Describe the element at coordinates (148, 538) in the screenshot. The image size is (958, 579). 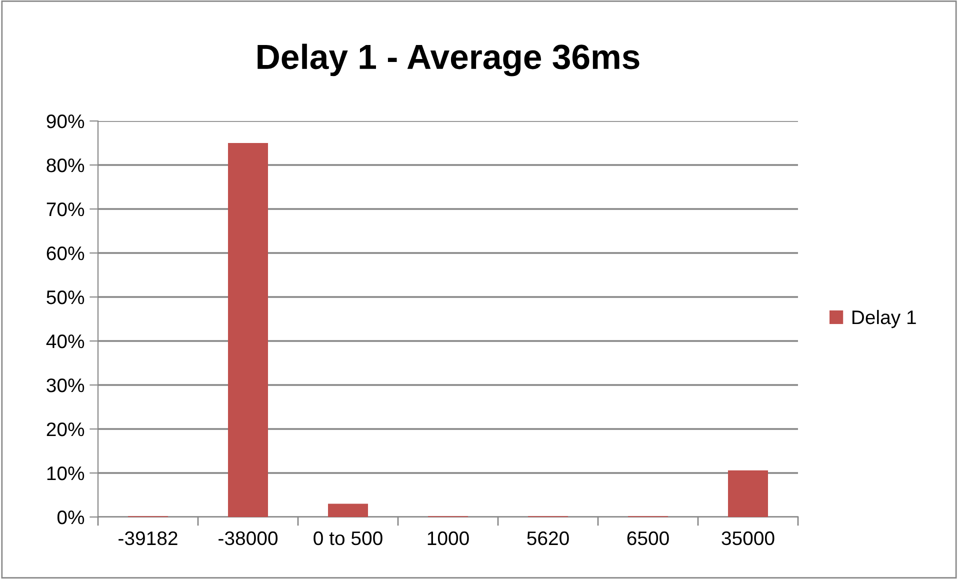
I see `x-tick-label: -39182` at that location.